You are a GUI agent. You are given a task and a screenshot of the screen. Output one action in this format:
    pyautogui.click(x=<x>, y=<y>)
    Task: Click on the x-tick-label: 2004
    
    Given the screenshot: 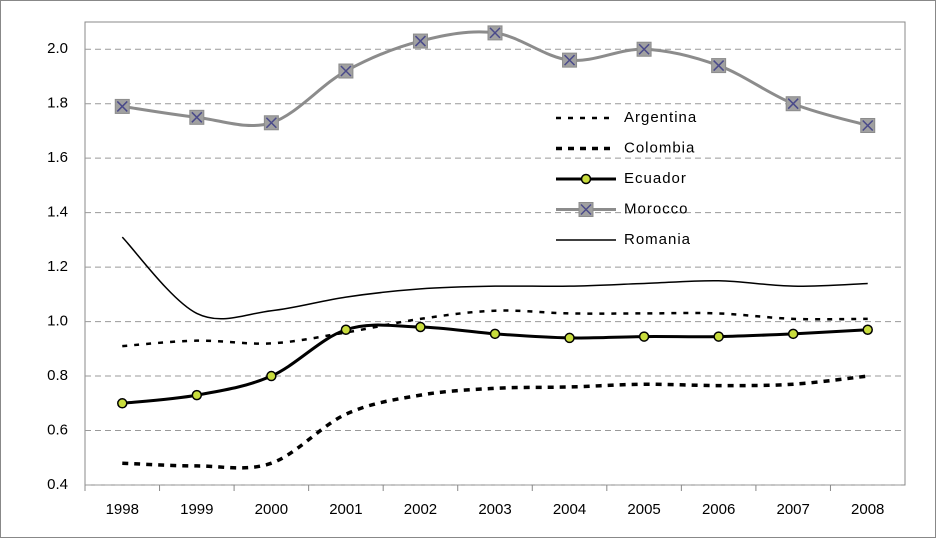 What is the action you would take?
    pyautogui.click(x=569, y=509)
    